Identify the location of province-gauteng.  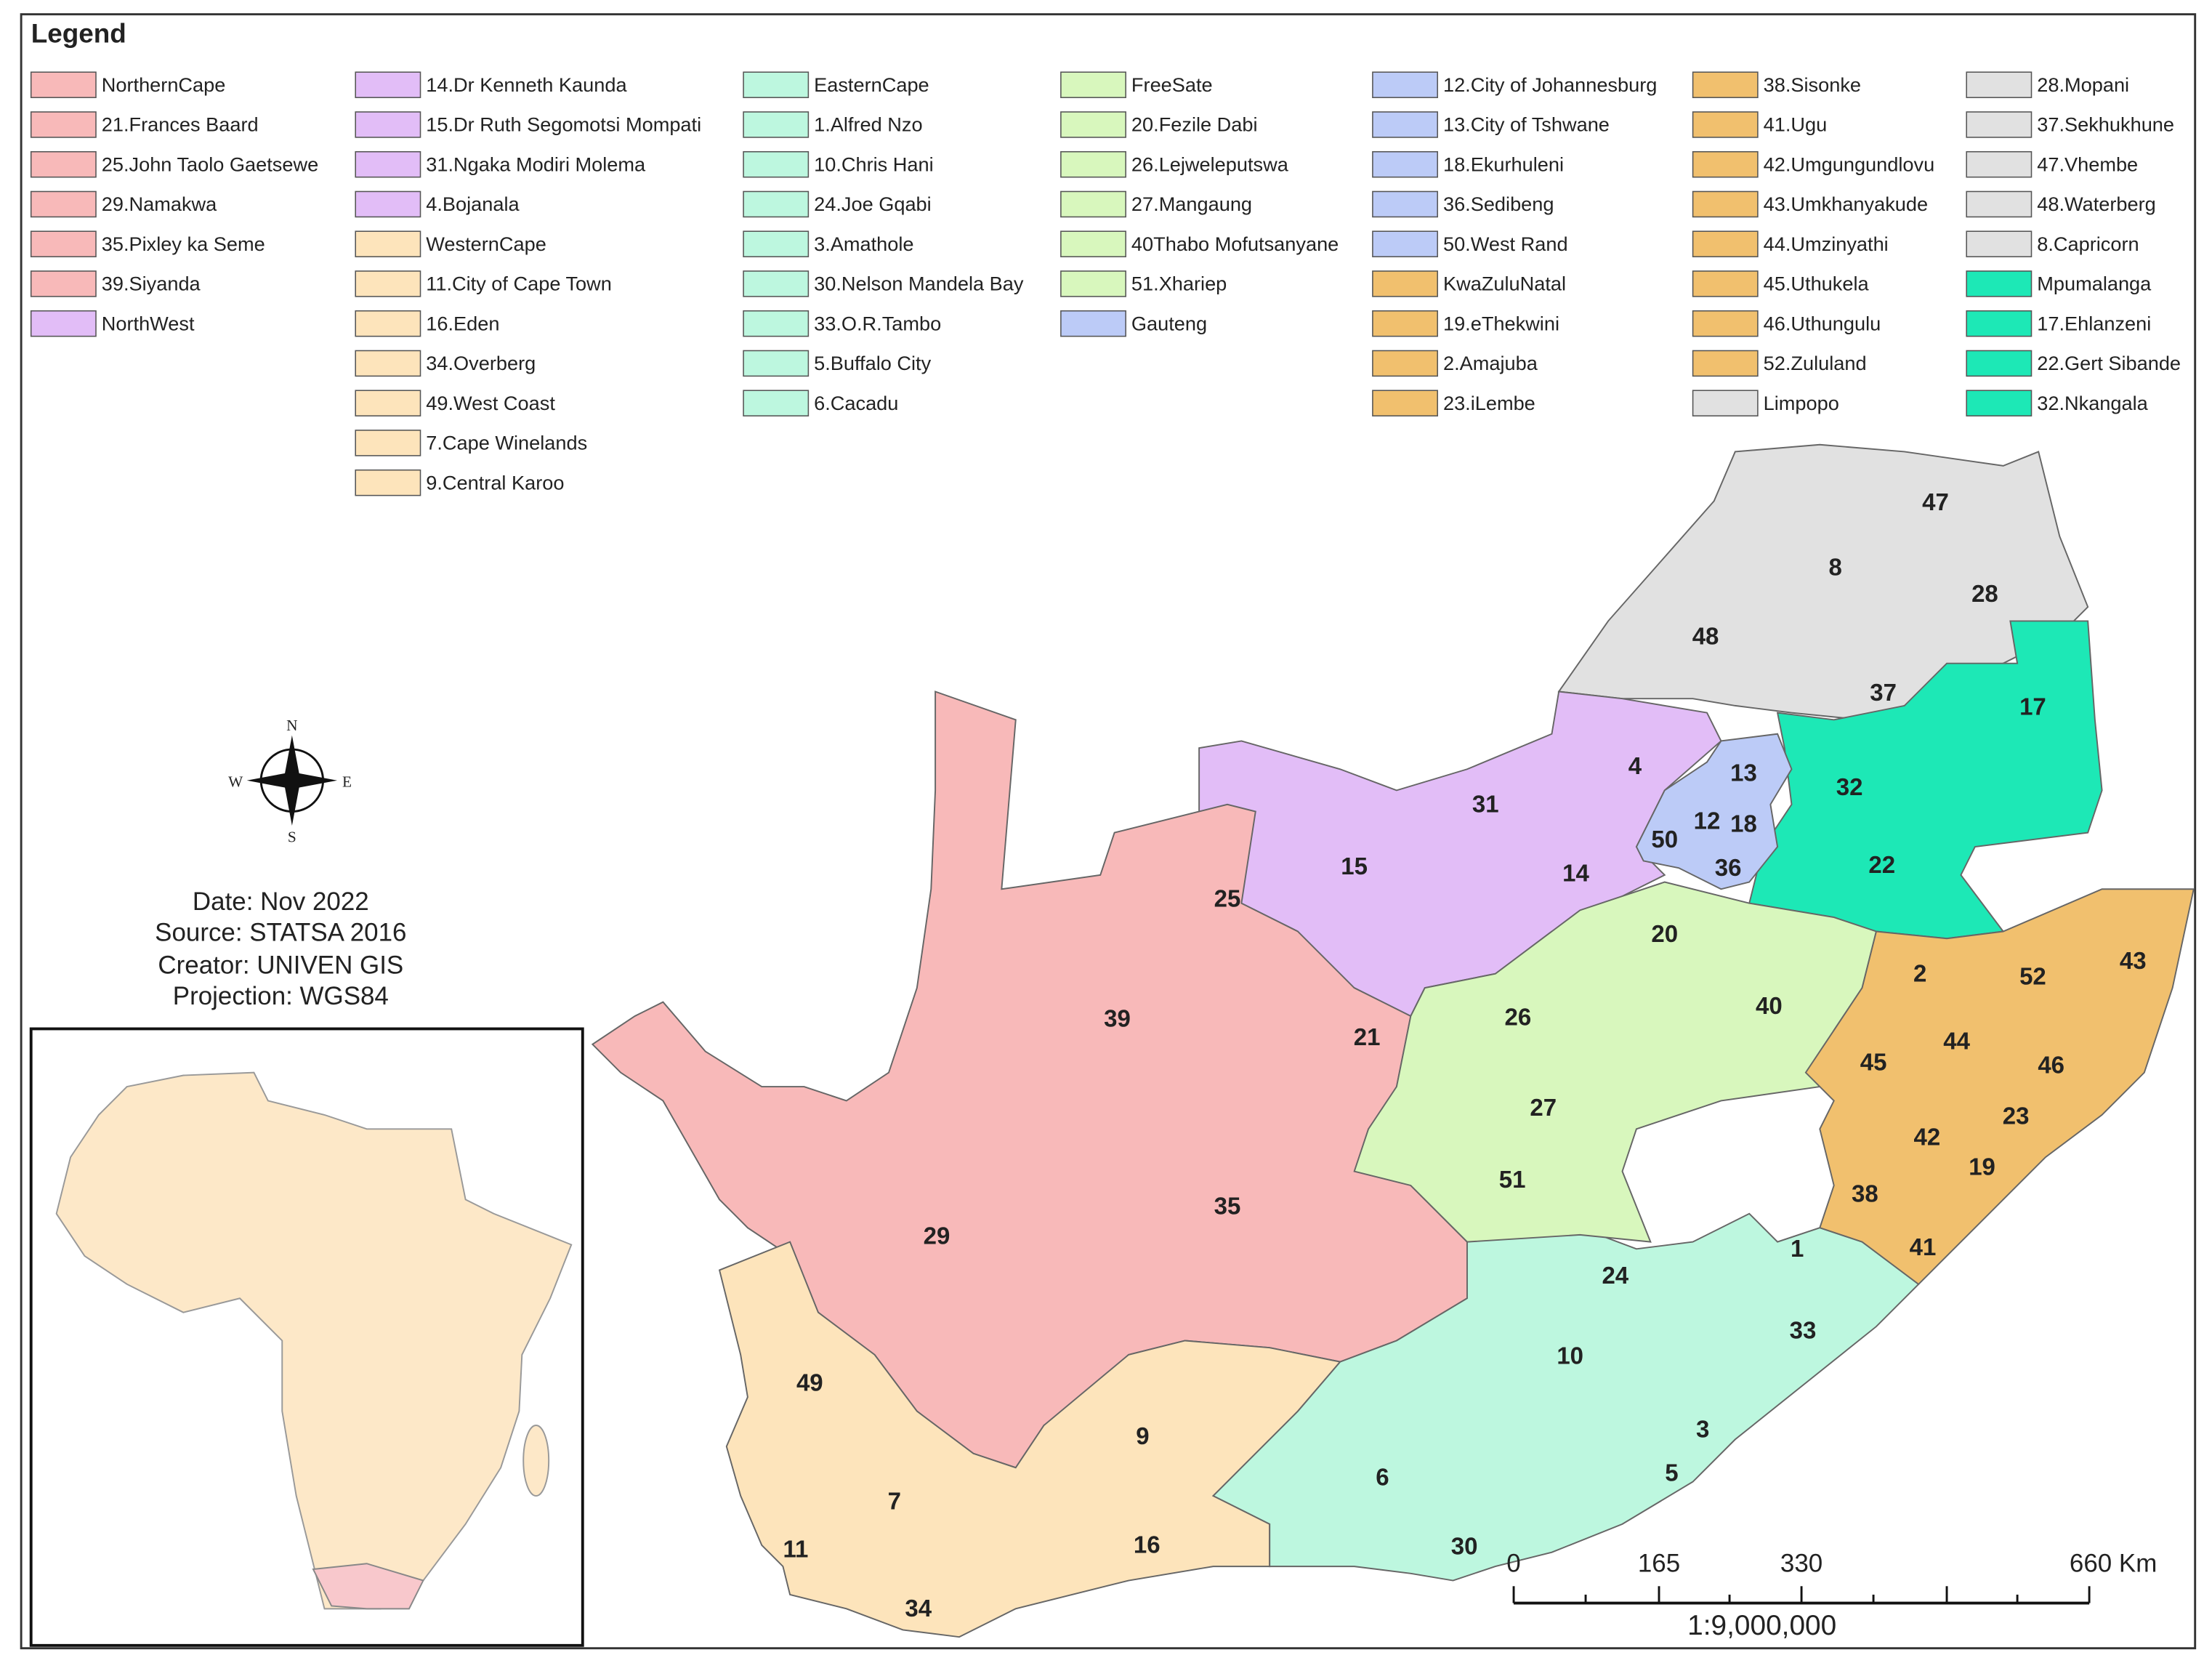
(1714, 811).